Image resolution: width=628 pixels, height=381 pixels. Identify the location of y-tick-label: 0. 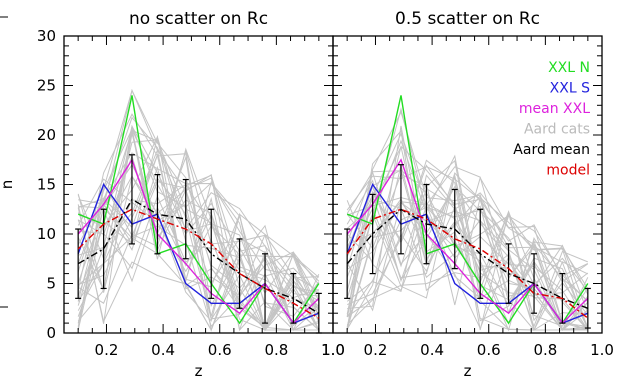
(51, 333).